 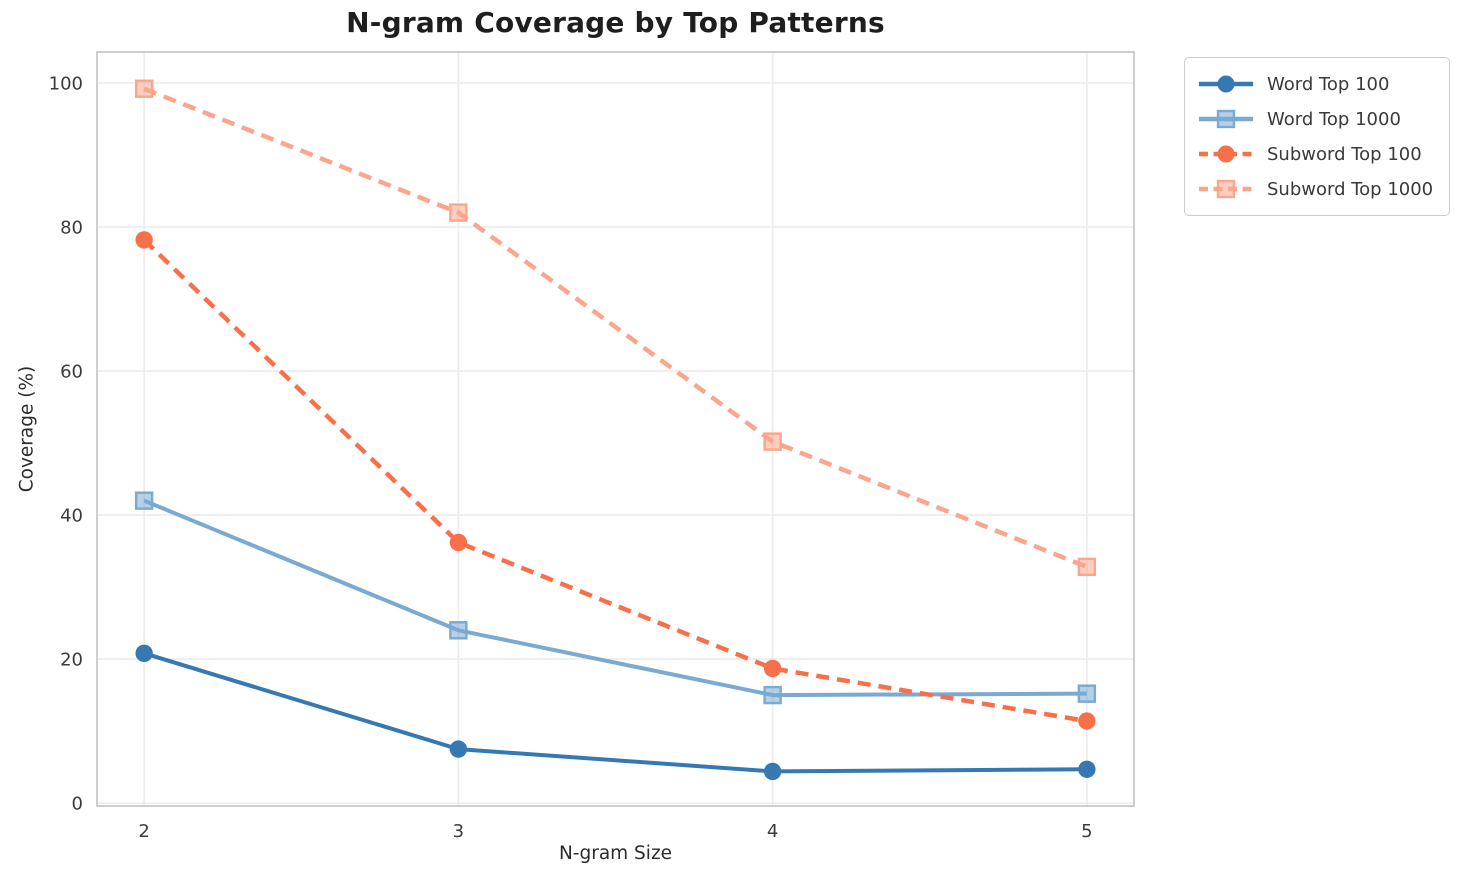 What do you see at coordinates (615, 22) in the screenshot?
I see `chart-title: N-gram Coverage by Top Patterns` at bounding box center [615, 22].